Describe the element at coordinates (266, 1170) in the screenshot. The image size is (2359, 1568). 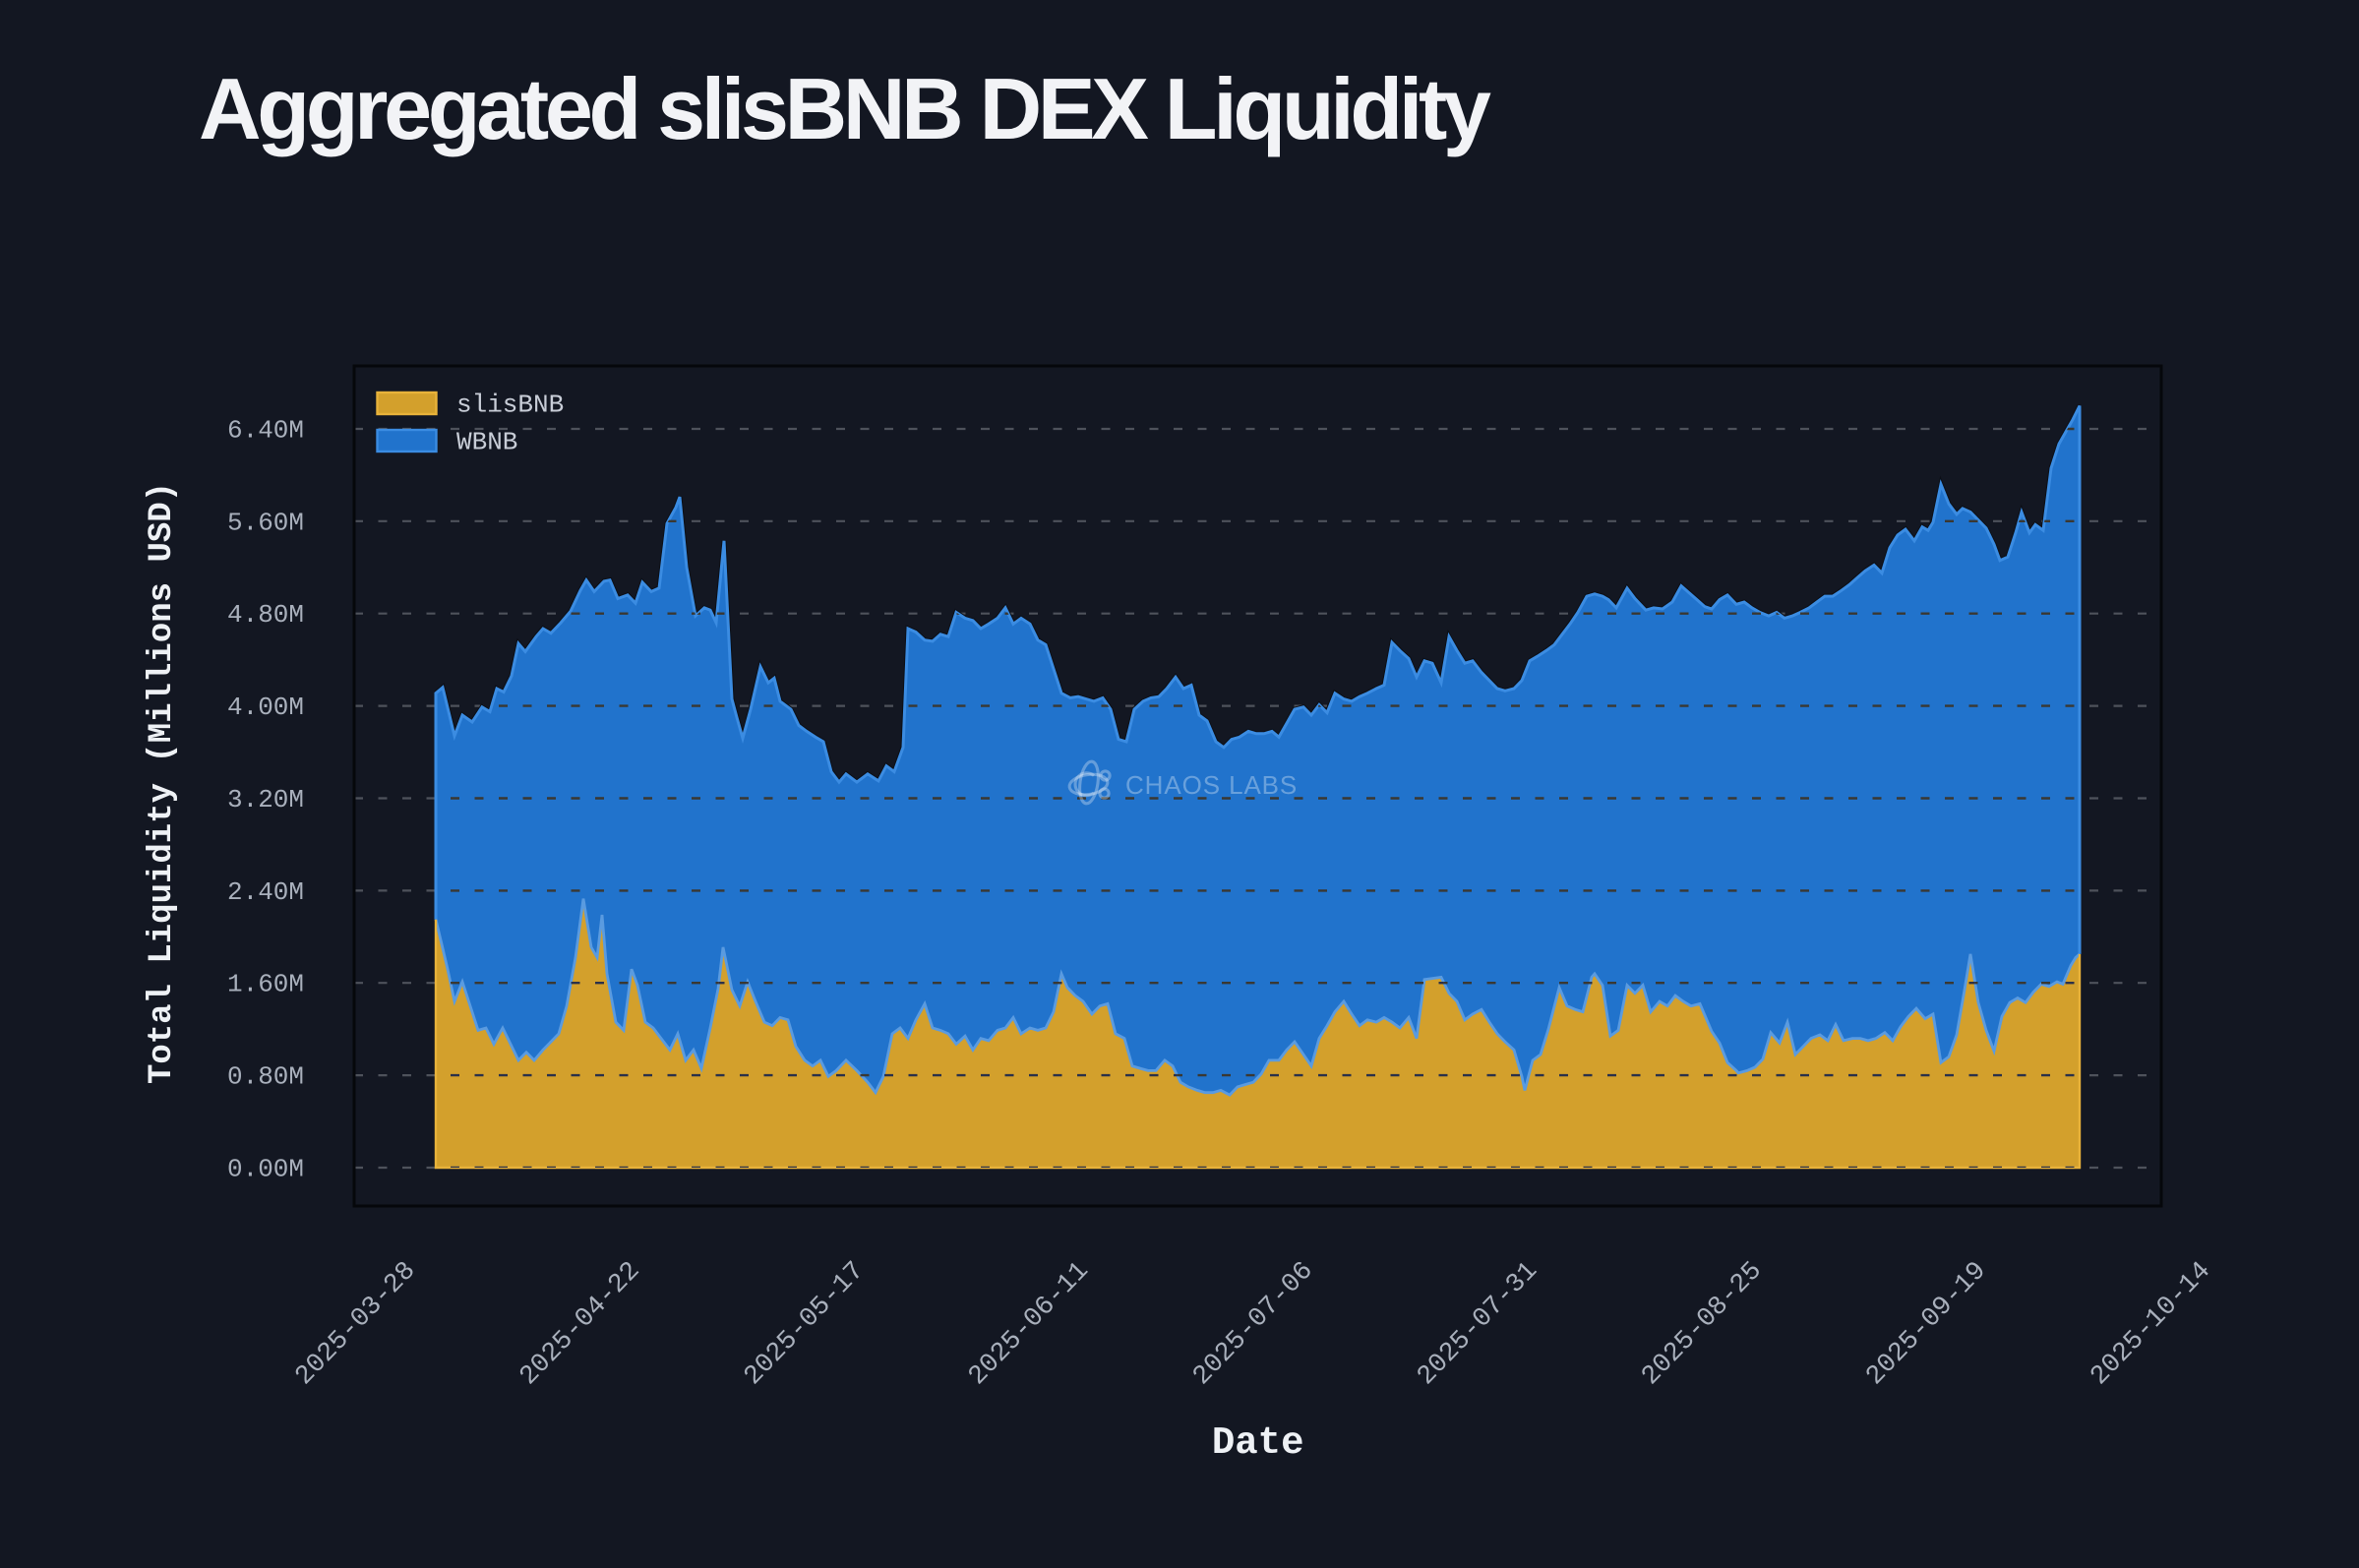
I see `svg-text: 0.00M` at that location.